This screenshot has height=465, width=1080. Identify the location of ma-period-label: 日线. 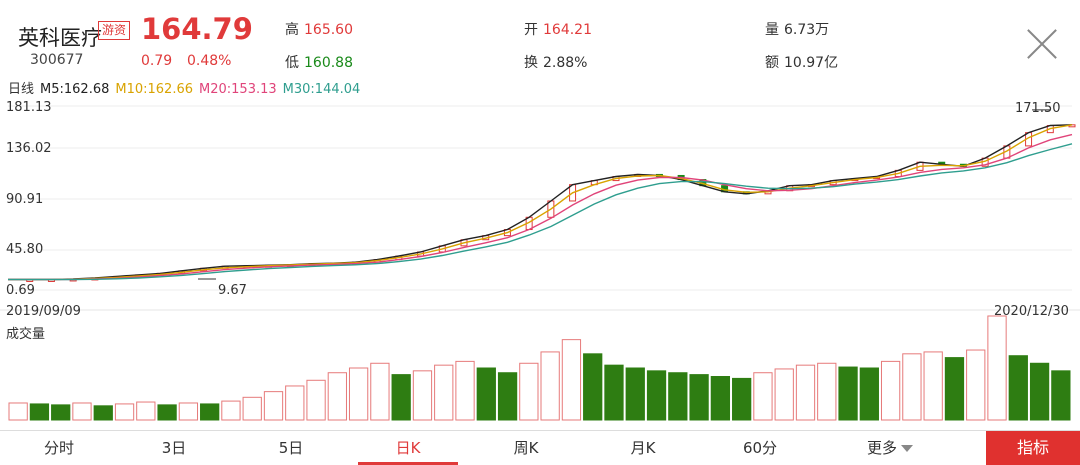
(21, 89).